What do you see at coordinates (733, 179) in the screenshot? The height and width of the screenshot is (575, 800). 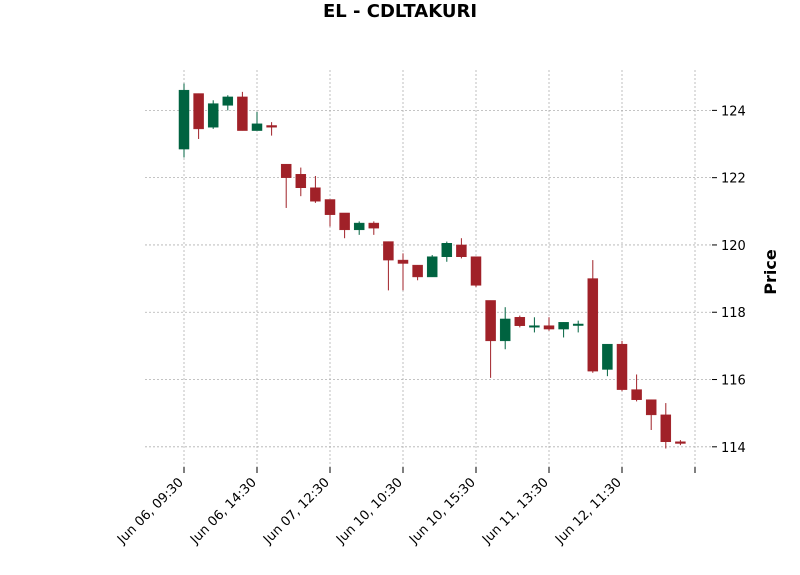 I see `y-tick-label: 122` at bounding box center [733, 179].